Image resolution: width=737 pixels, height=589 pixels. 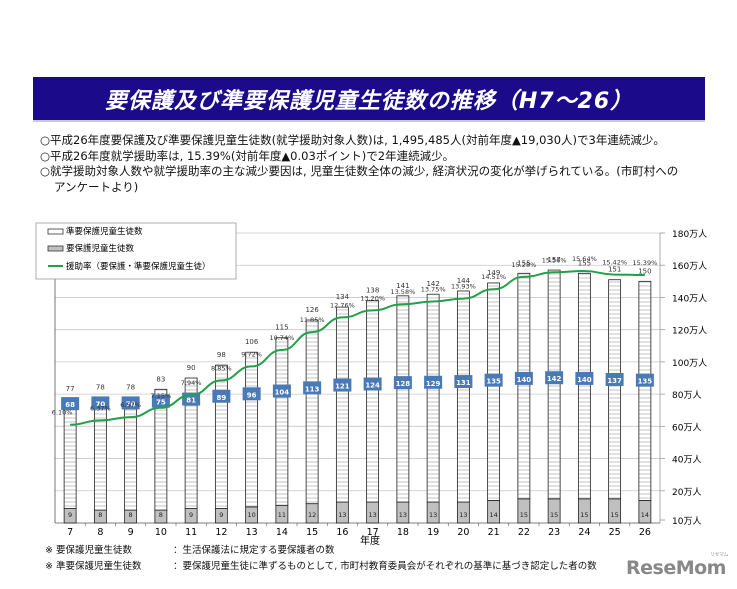 What do you see at coordinates (93, 566) in the screenshot?
I see `footnote-key: ※ 準要保護児童生徒数` at bounding box center [93, 566].